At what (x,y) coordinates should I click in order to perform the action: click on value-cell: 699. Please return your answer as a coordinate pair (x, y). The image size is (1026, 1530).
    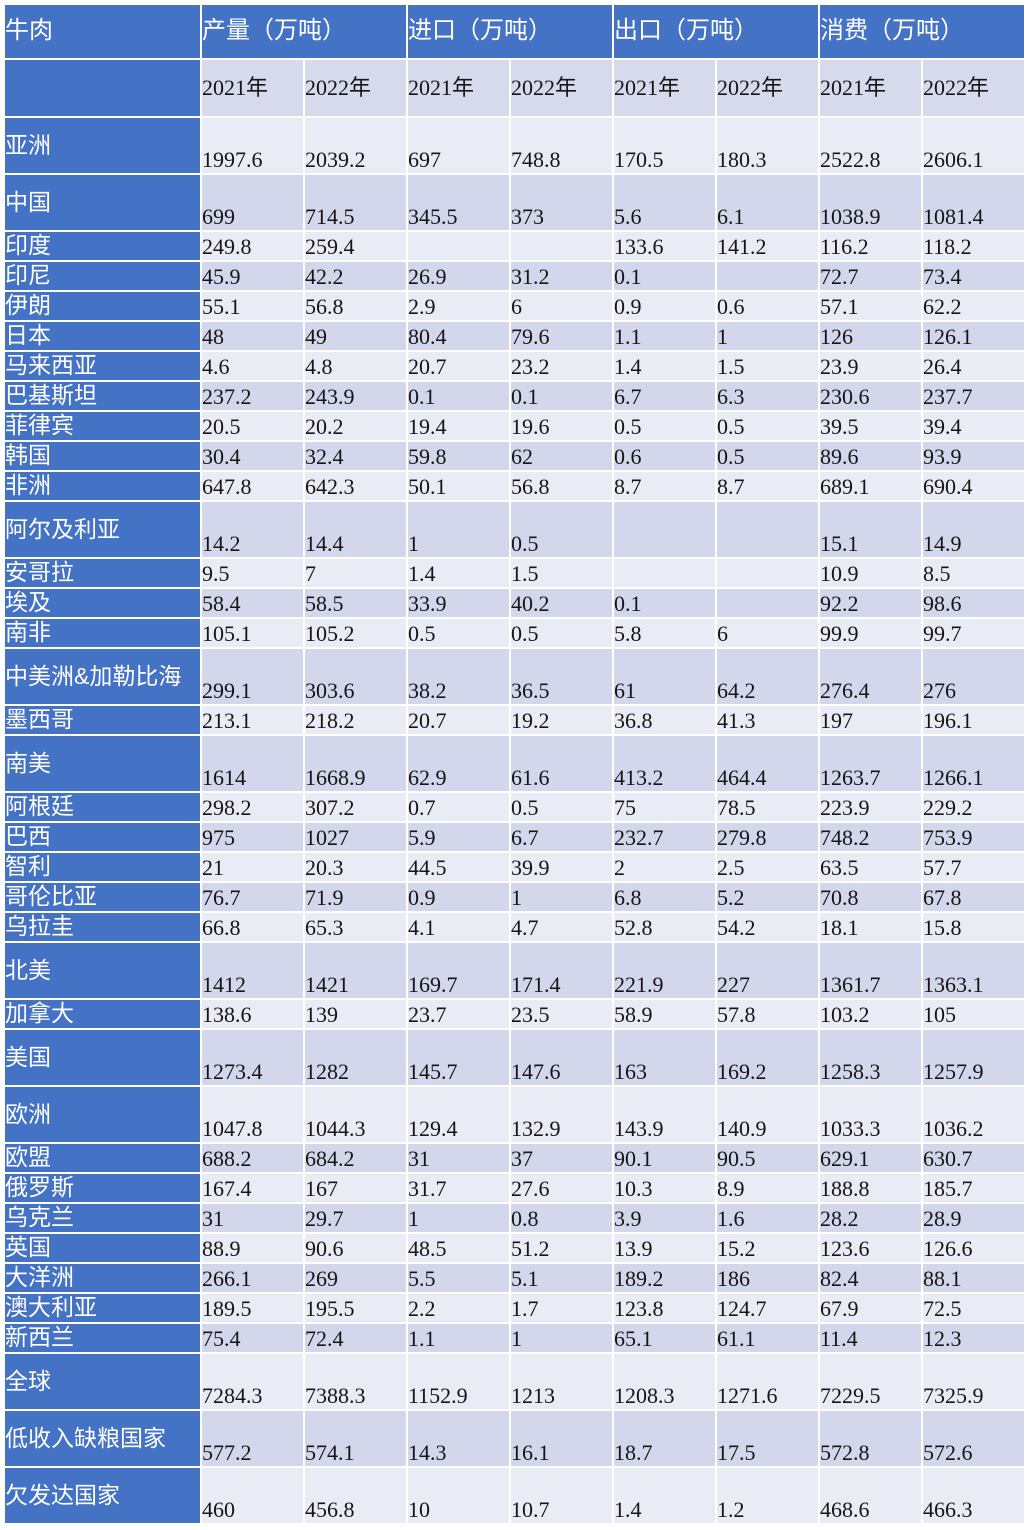
    Looking at the image, I should click on (252, 202).